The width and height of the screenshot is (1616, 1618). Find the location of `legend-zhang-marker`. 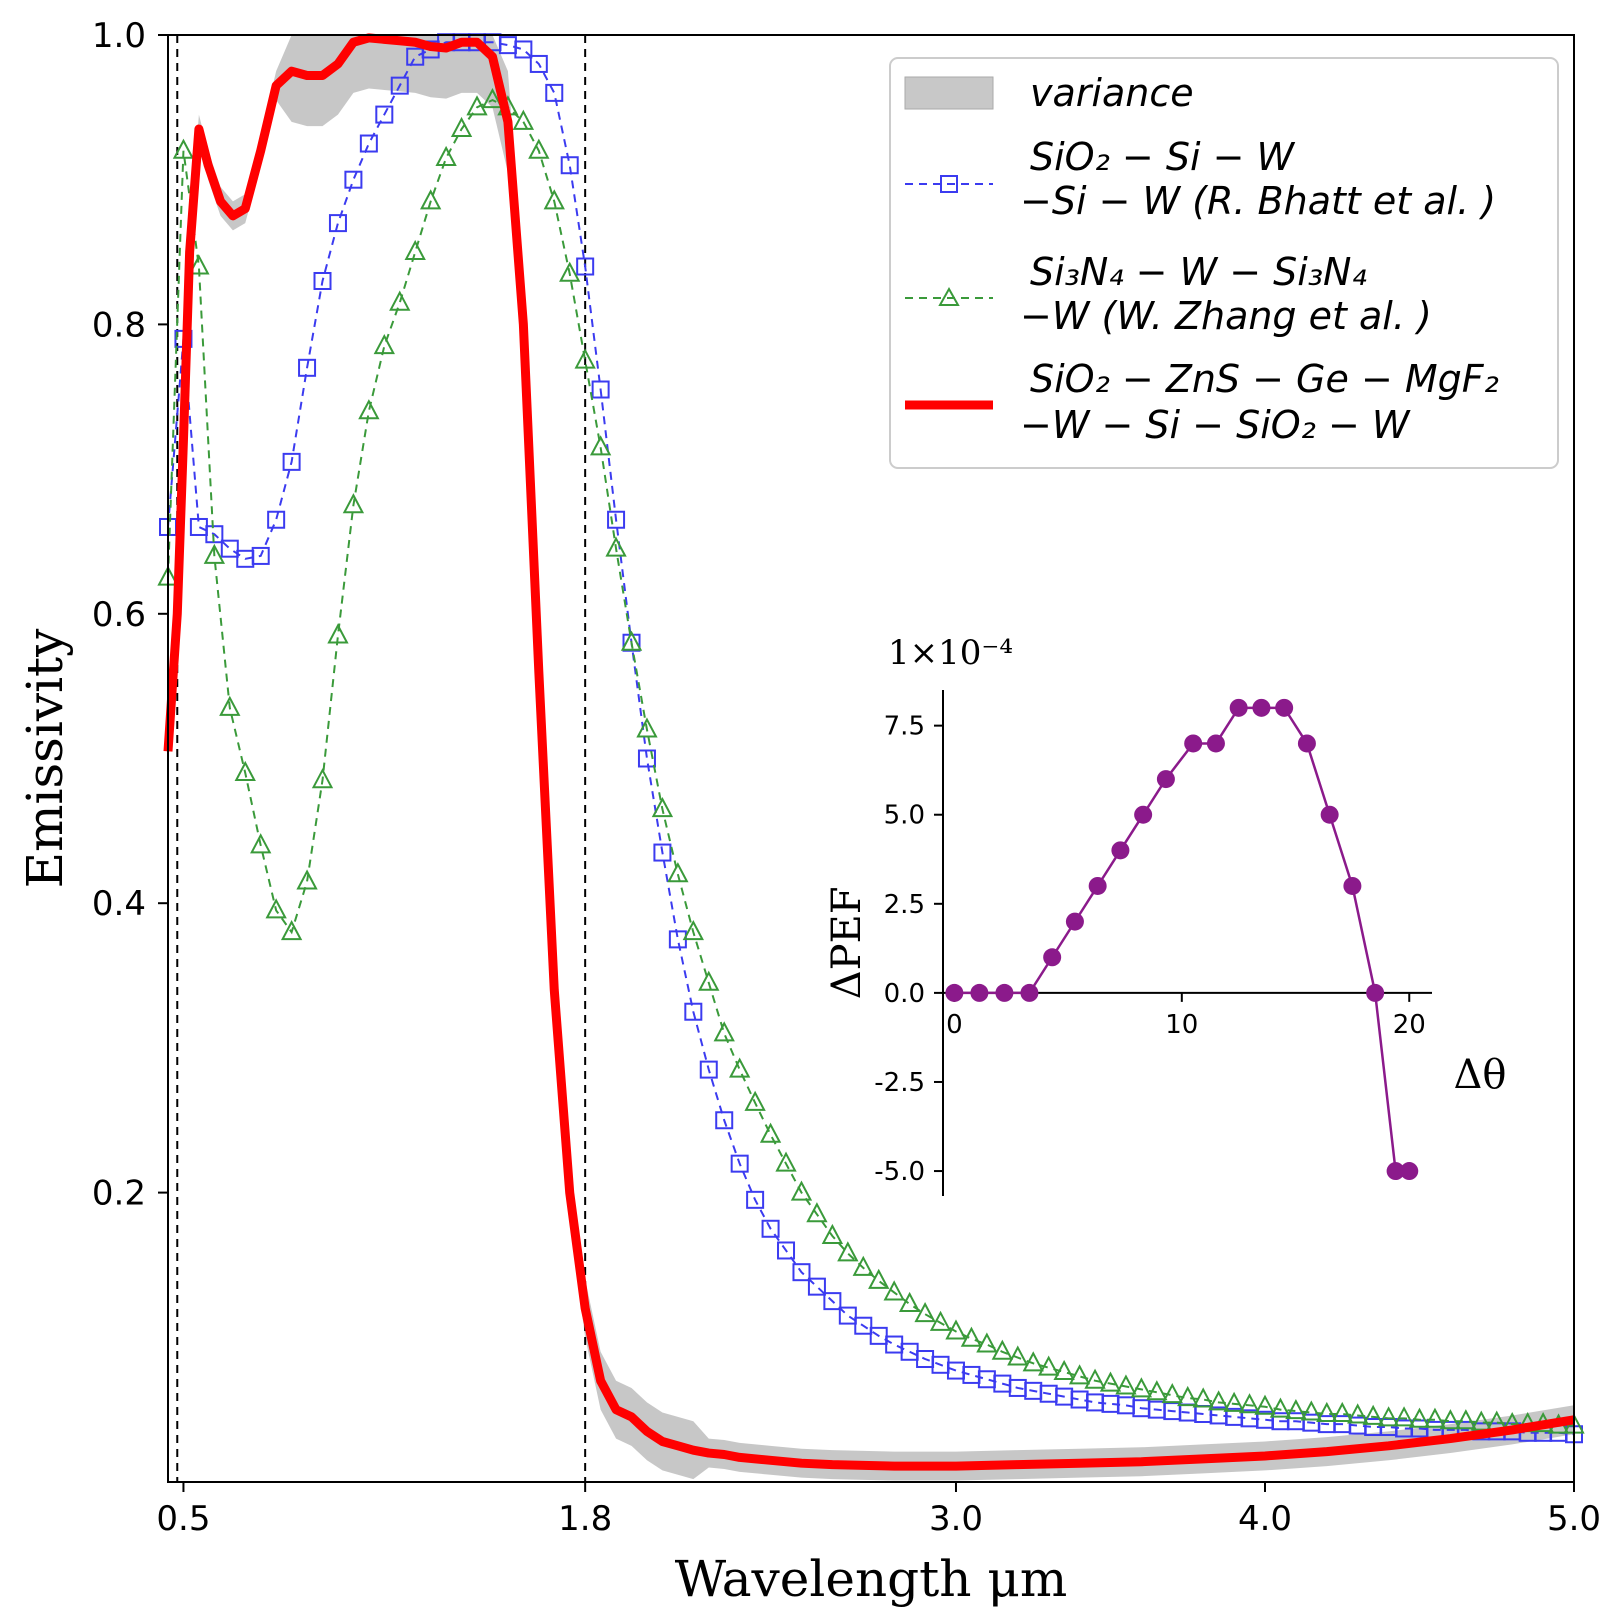

legend-zhang-marker is located at coordinates (949, 296).